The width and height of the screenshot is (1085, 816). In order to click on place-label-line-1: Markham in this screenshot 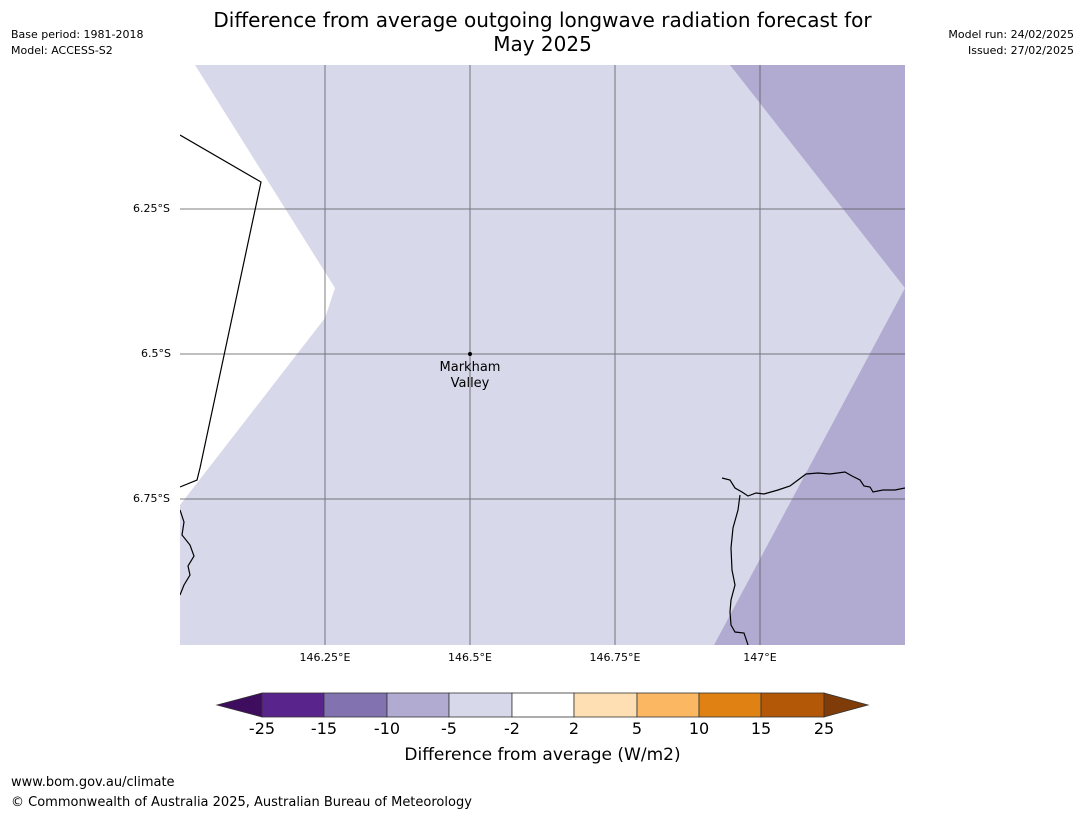, I will do `click(470, 367)`.